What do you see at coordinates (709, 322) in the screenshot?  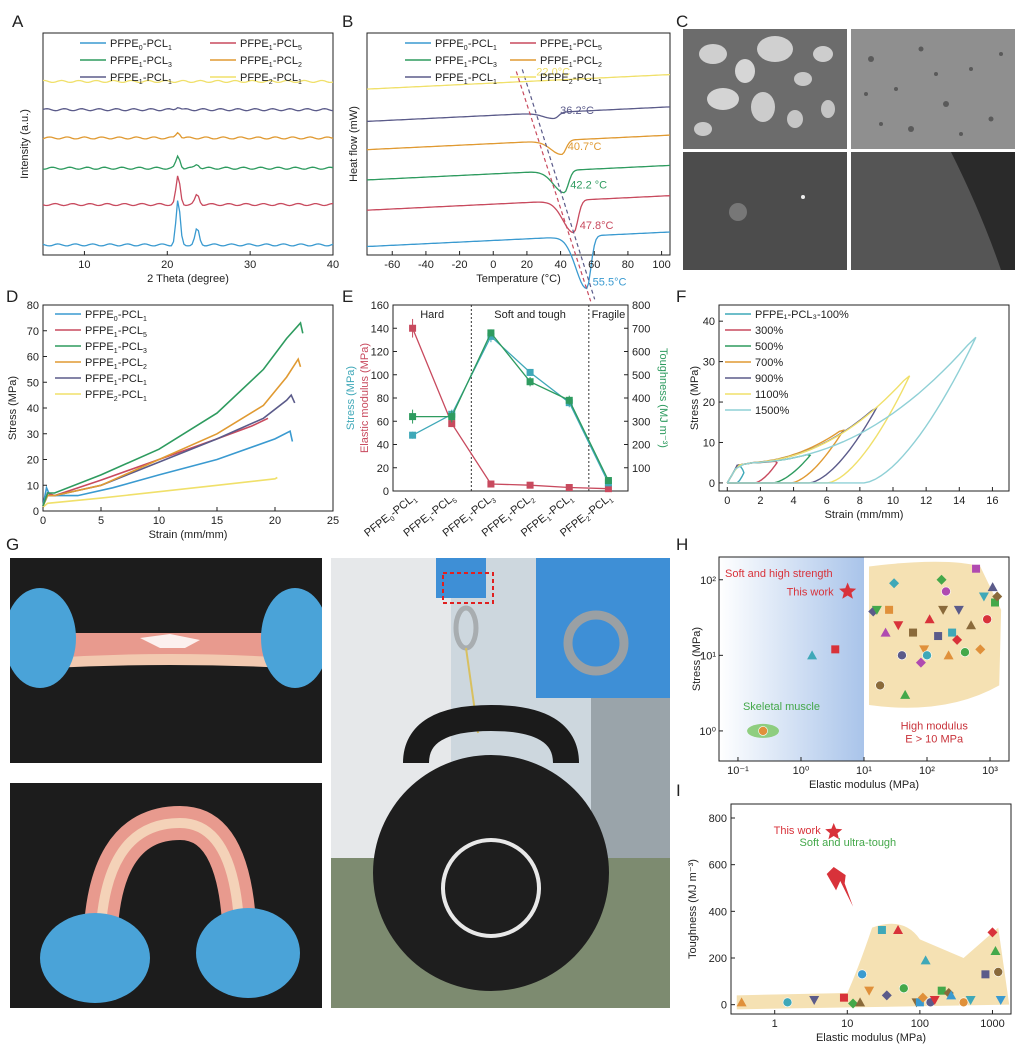 I see `y-tick-label: 40` at bounding box center [709, 322].